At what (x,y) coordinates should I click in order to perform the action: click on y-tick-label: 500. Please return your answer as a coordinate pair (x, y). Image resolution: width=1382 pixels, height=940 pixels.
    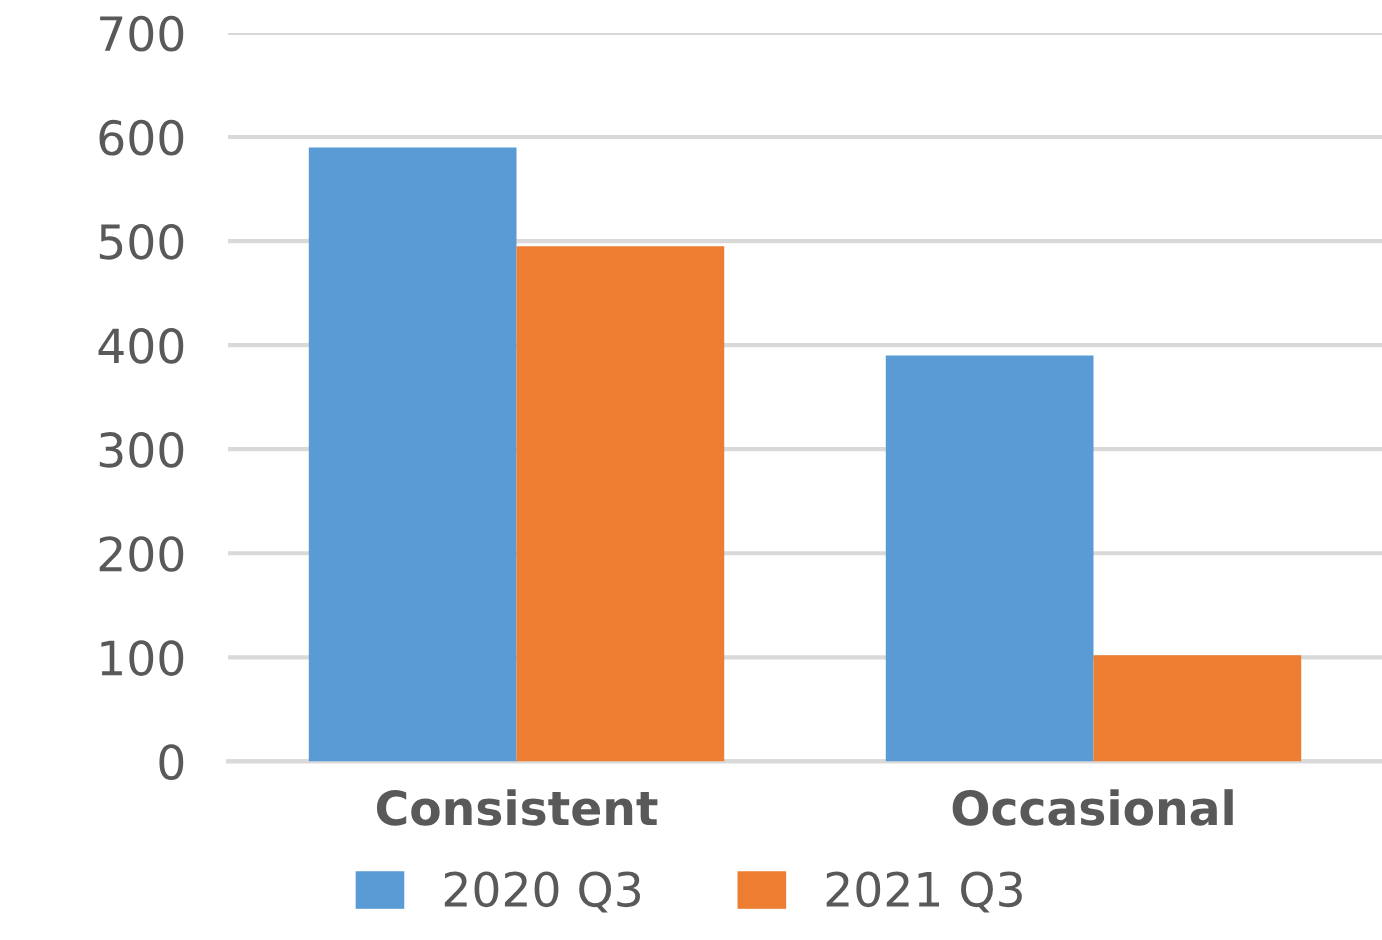
    Looking at the image, I should click on (141, 241).